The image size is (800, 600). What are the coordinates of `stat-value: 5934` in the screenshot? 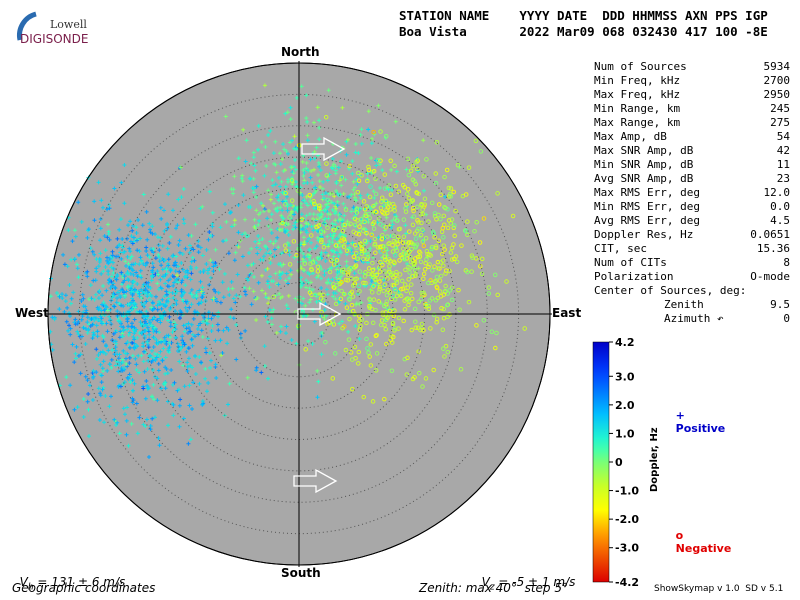 It's located at (777, 66).